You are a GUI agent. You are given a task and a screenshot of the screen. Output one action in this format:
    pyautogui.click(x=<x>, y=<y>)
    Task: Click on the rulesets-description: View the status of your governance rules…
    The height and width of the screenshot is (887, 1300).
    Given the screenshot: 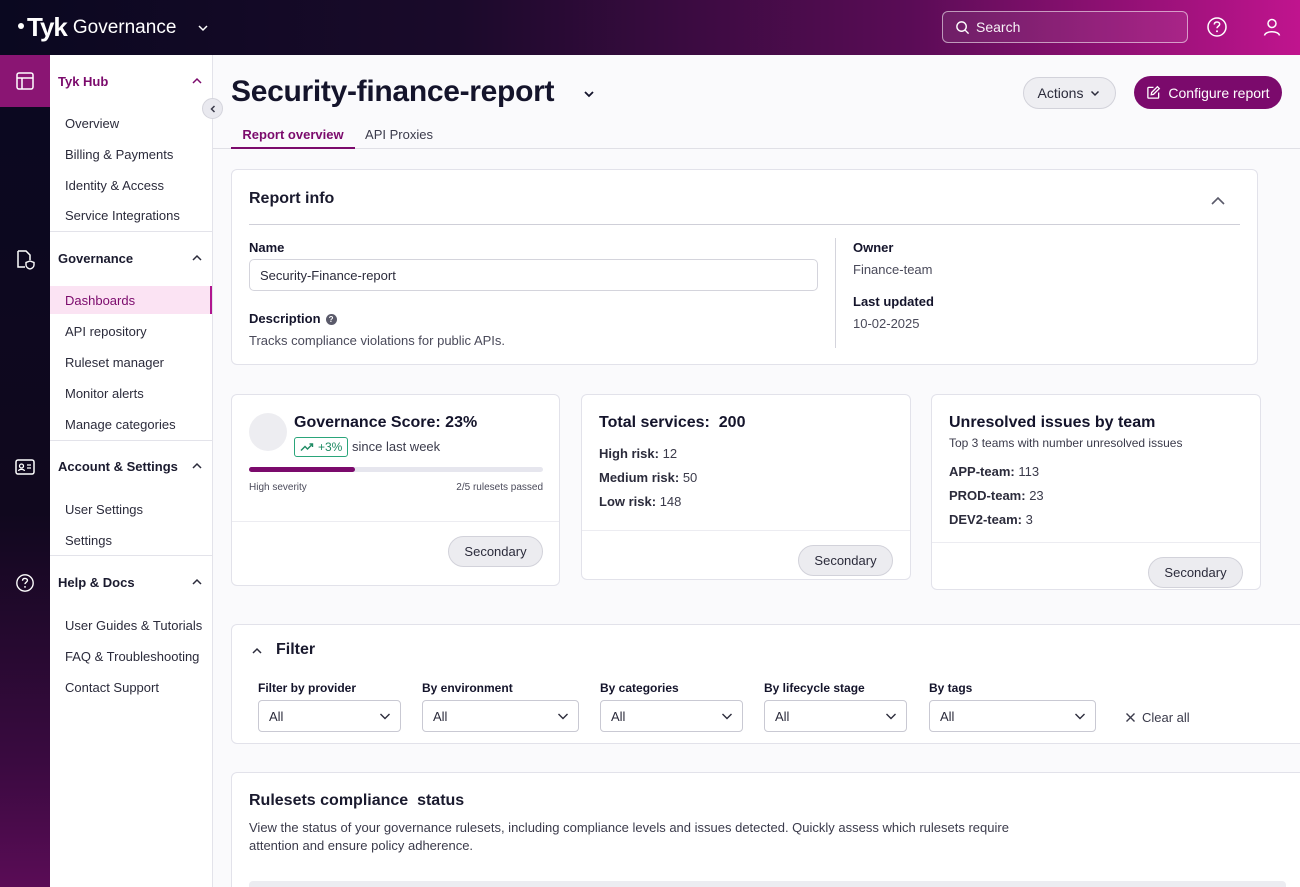 What is the action you would take?
    pyautogui.click(x=629, y=836)
    